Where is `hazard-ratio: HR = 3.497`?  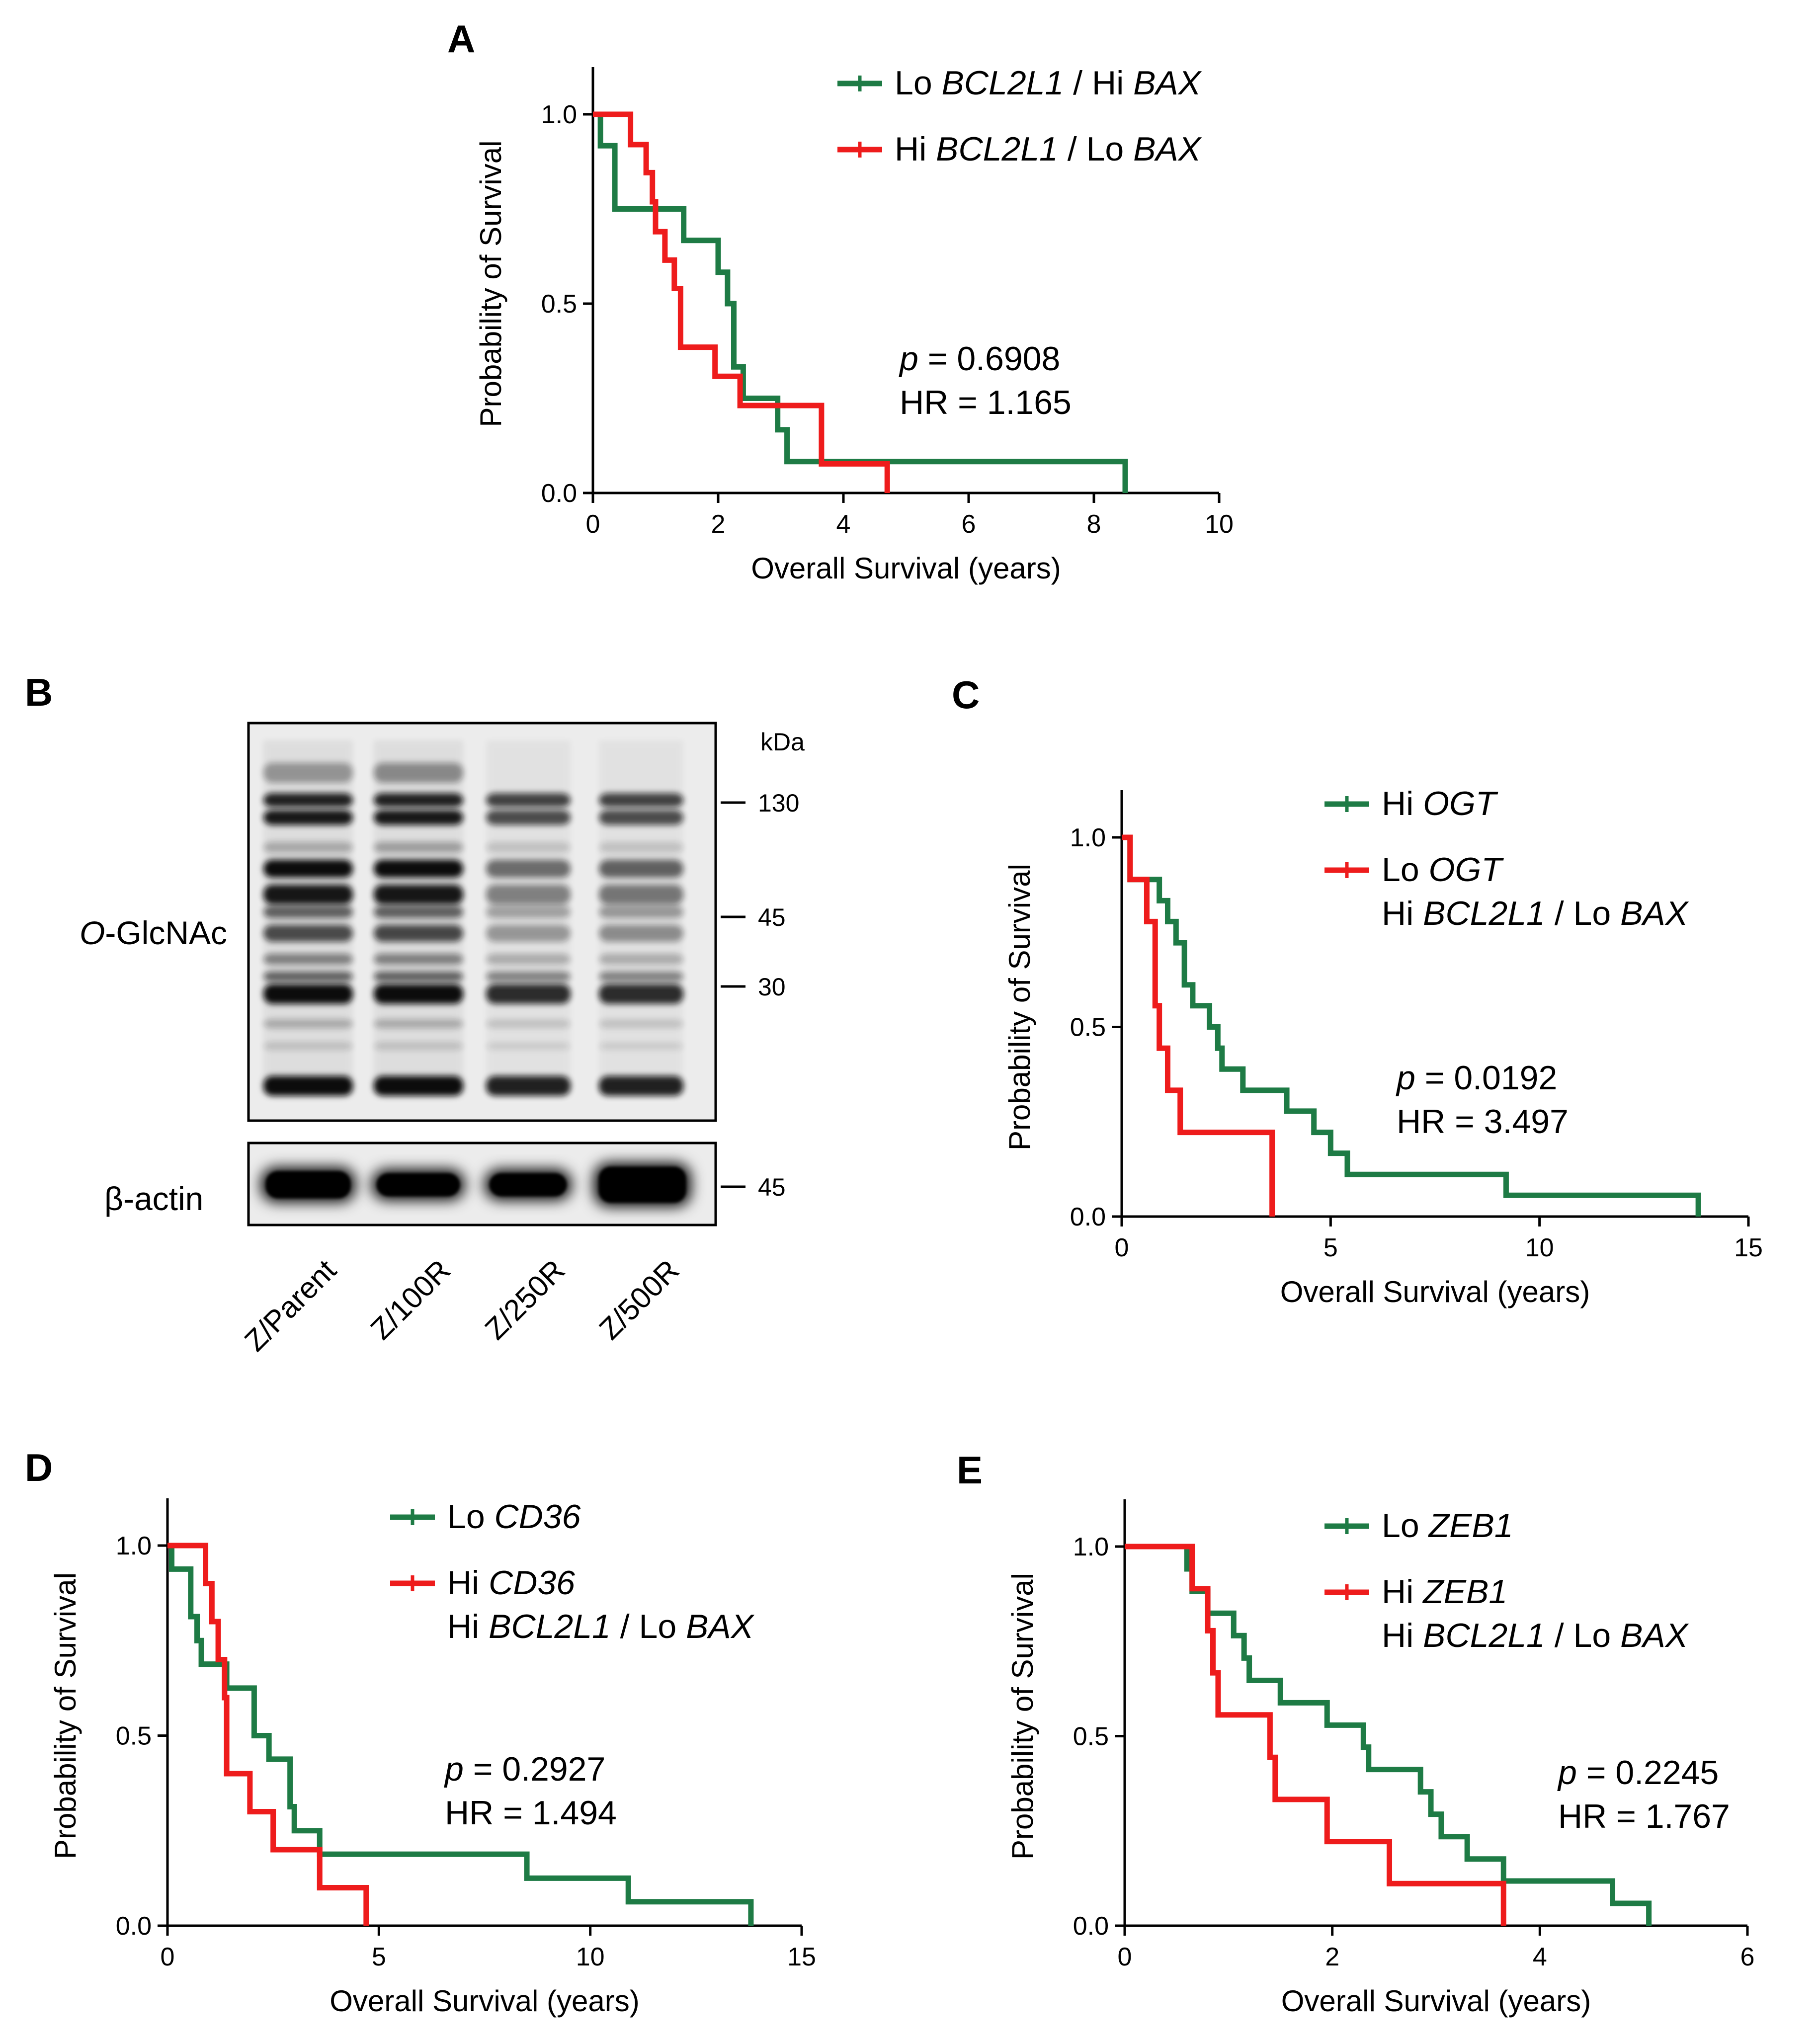 hazard-ratio: HR = 3.497 is located at coordinates (1483, 1122).